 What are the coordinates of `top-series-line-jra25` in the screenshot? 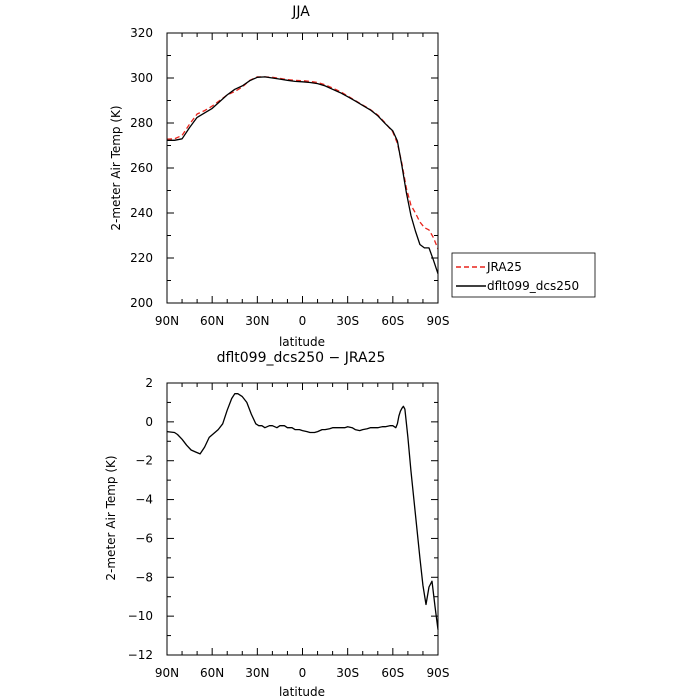 It's located at (302, 163).